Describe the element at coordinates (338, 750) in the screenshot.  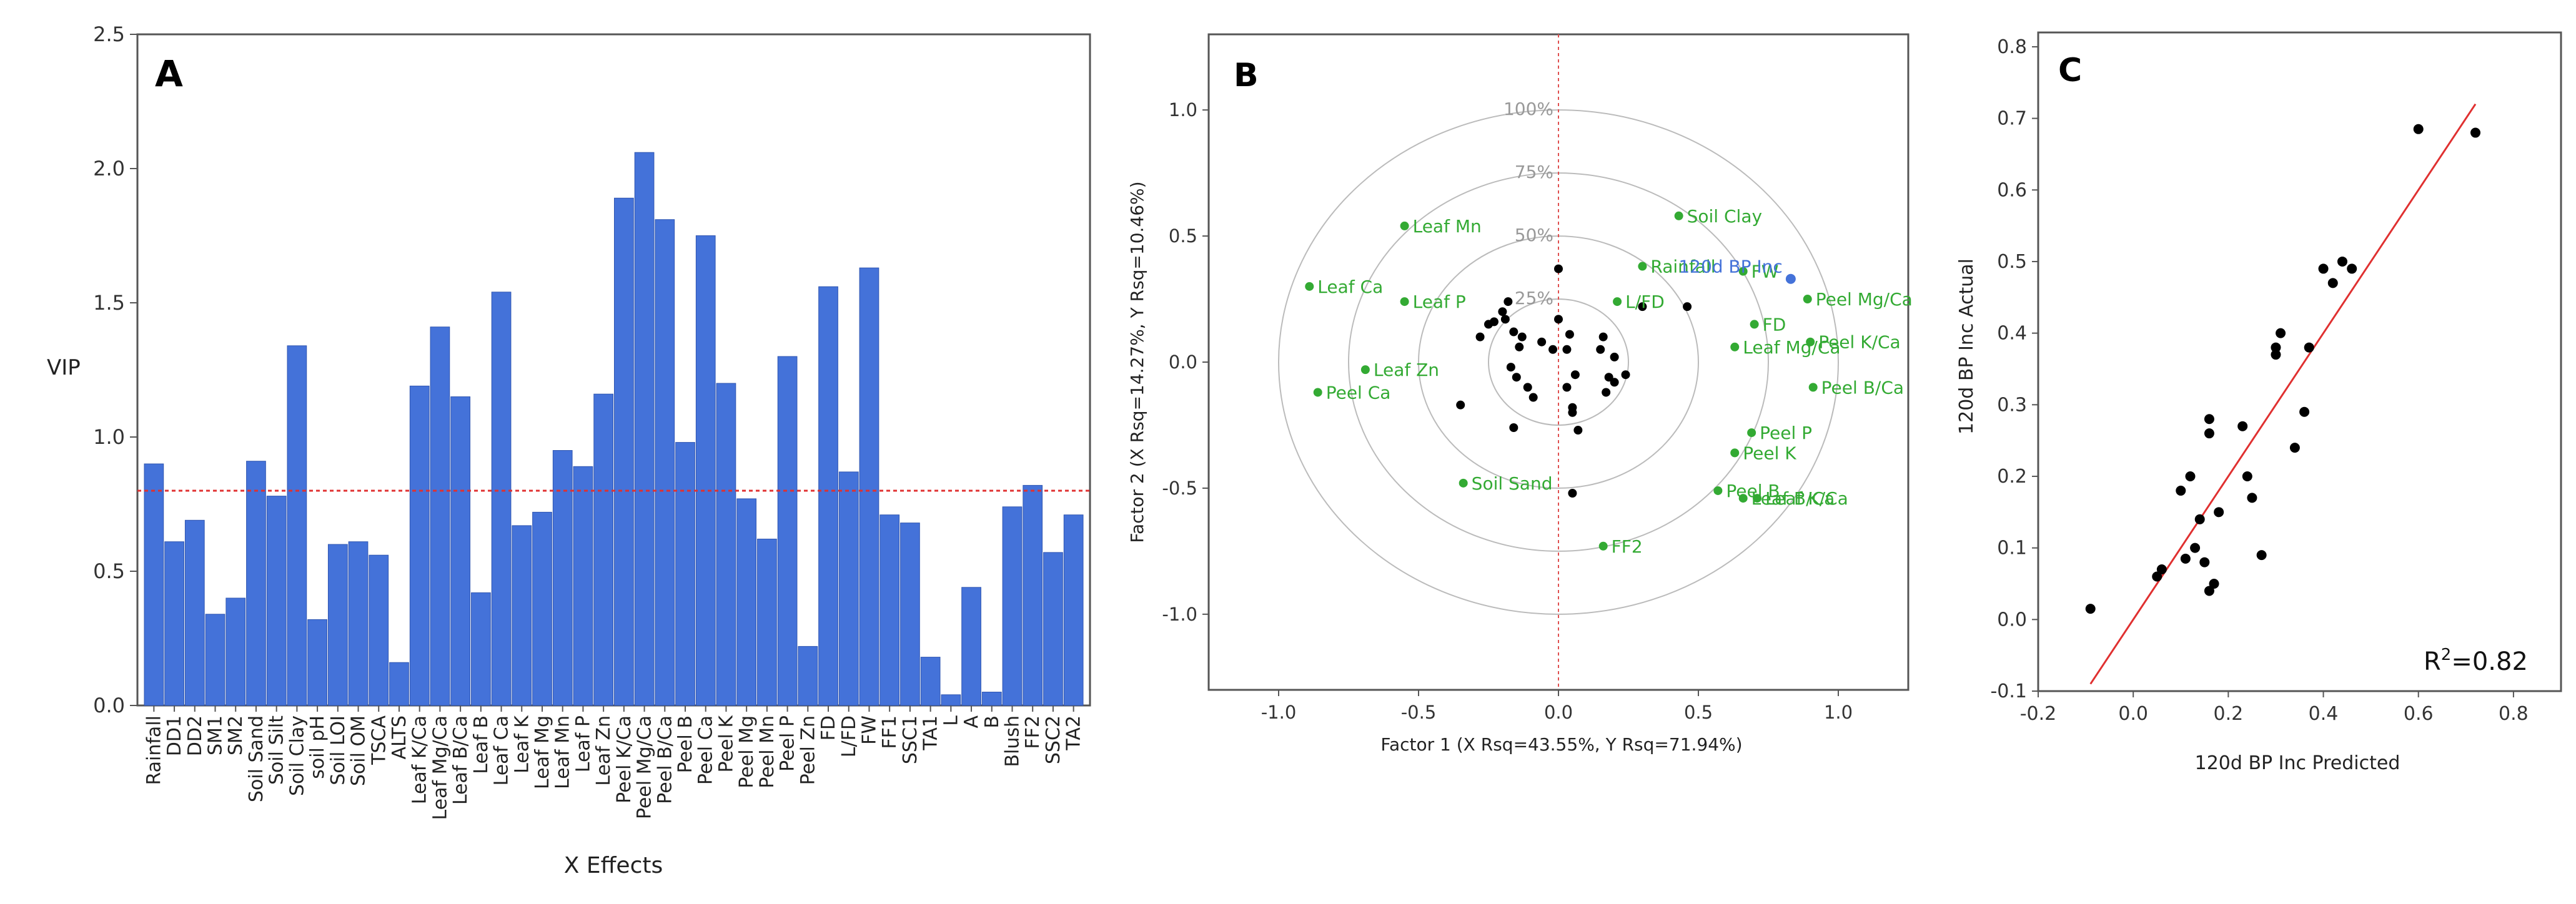
I see `x-tick-label: Soil LOI` at that location.